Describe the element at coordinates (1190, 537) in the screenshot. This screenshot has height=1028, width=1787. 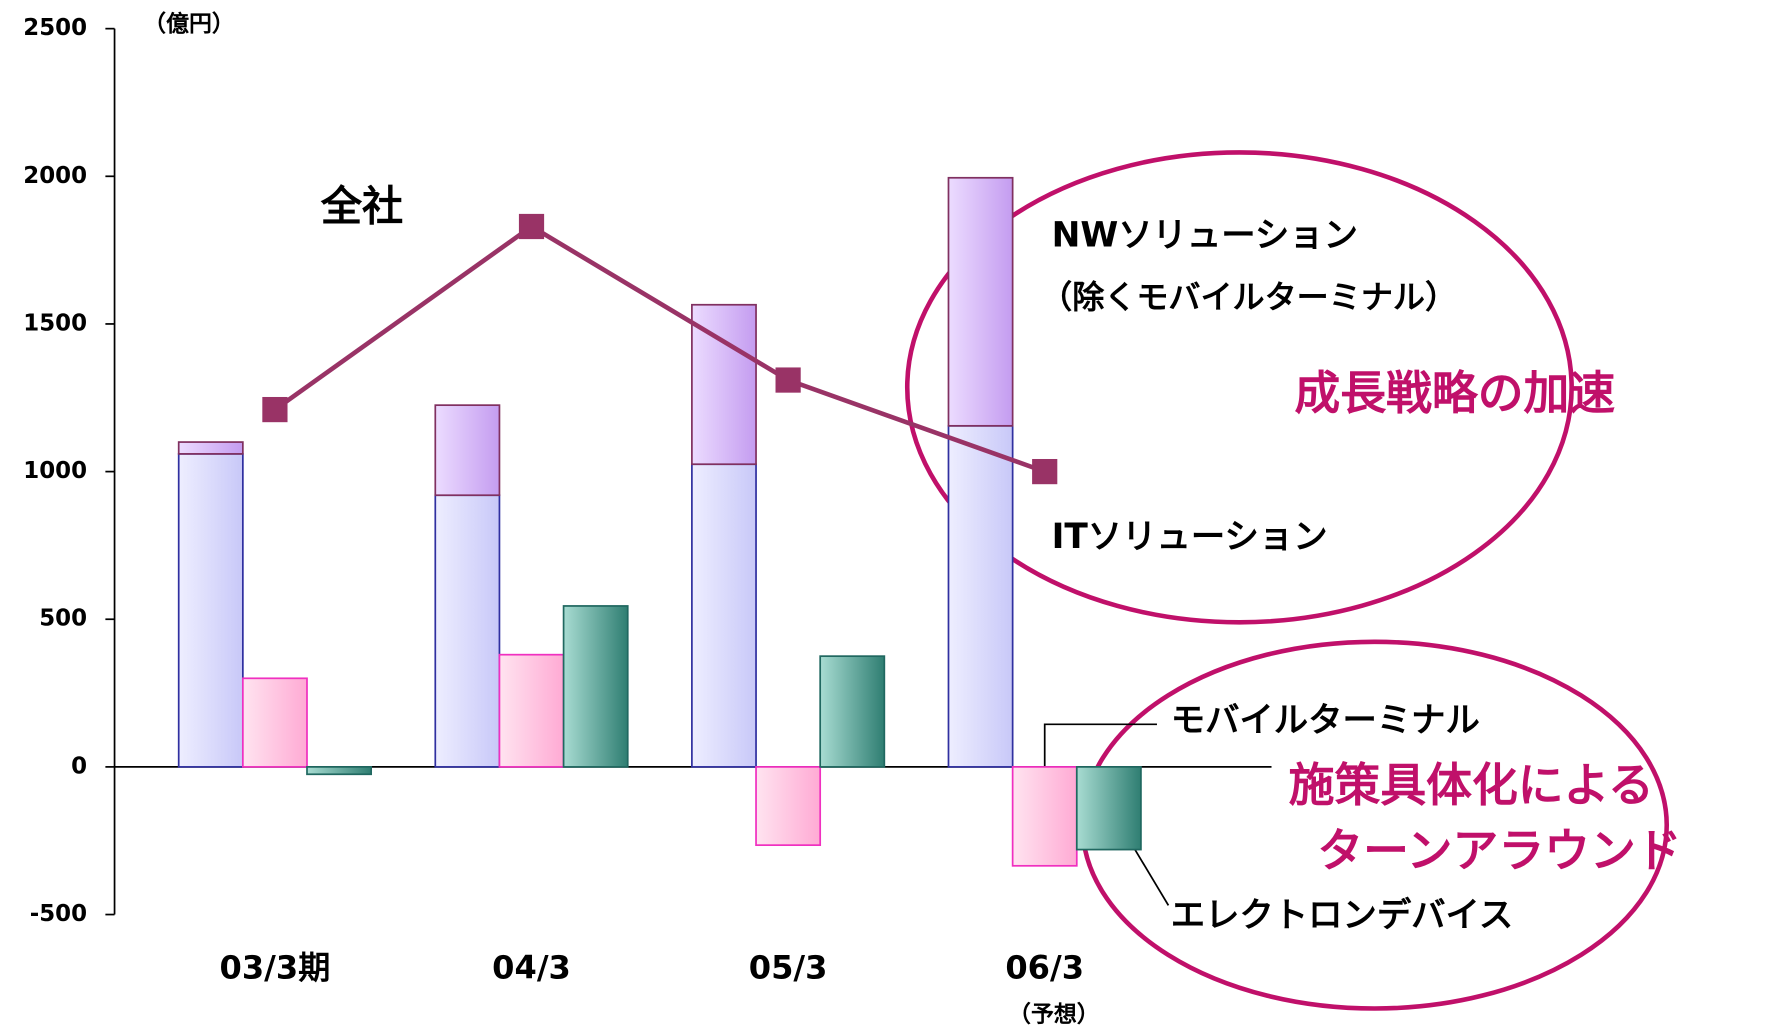
I see `legend-label: ITソリューション` at that location.